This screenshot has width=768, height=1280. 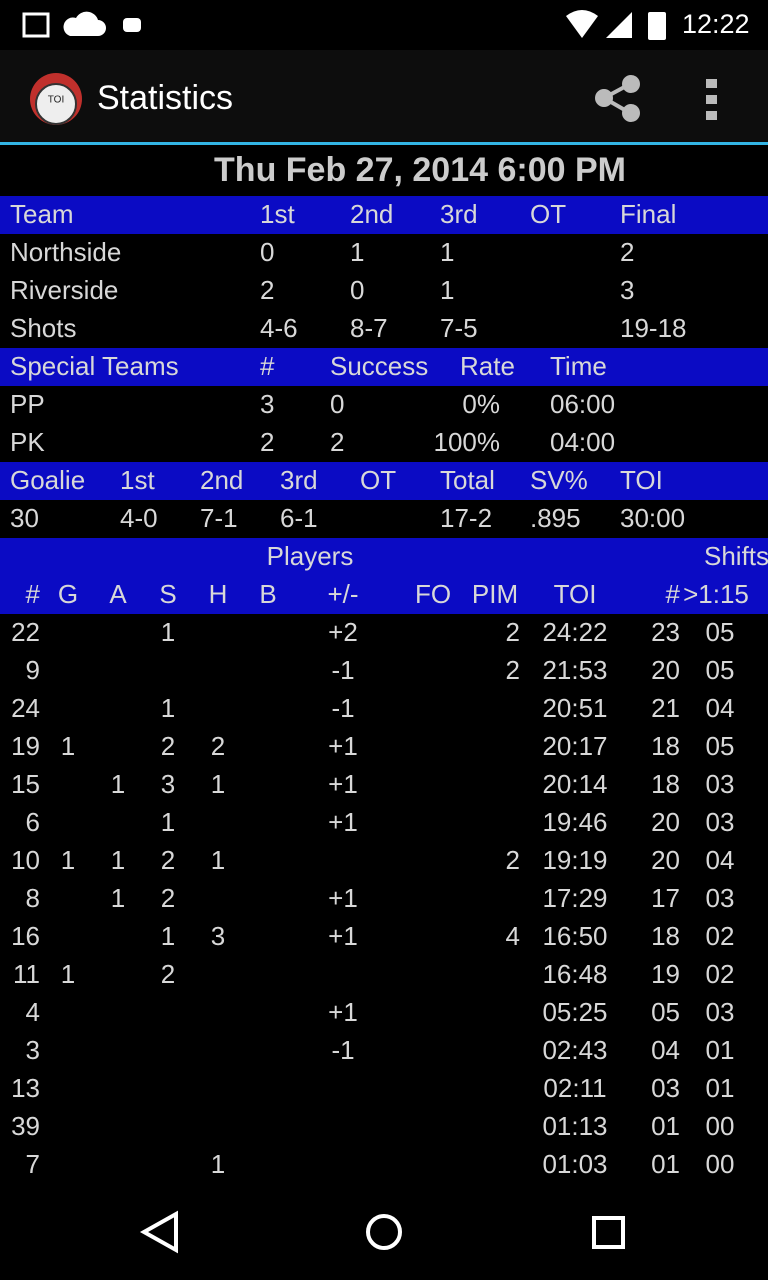 I want to click on player-cell: 20:14, so click(x=574, y=784).